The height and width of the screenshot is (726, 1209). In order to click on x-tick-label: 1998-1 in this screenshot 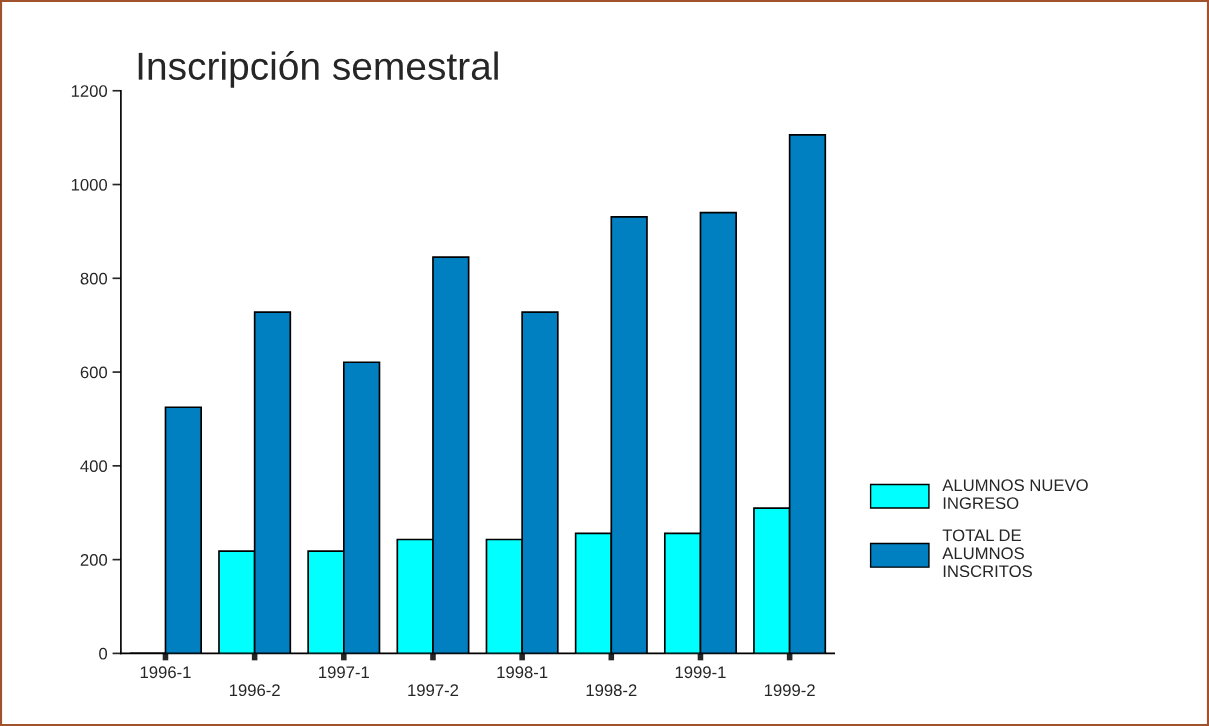, I will do `click(522, 672)`.